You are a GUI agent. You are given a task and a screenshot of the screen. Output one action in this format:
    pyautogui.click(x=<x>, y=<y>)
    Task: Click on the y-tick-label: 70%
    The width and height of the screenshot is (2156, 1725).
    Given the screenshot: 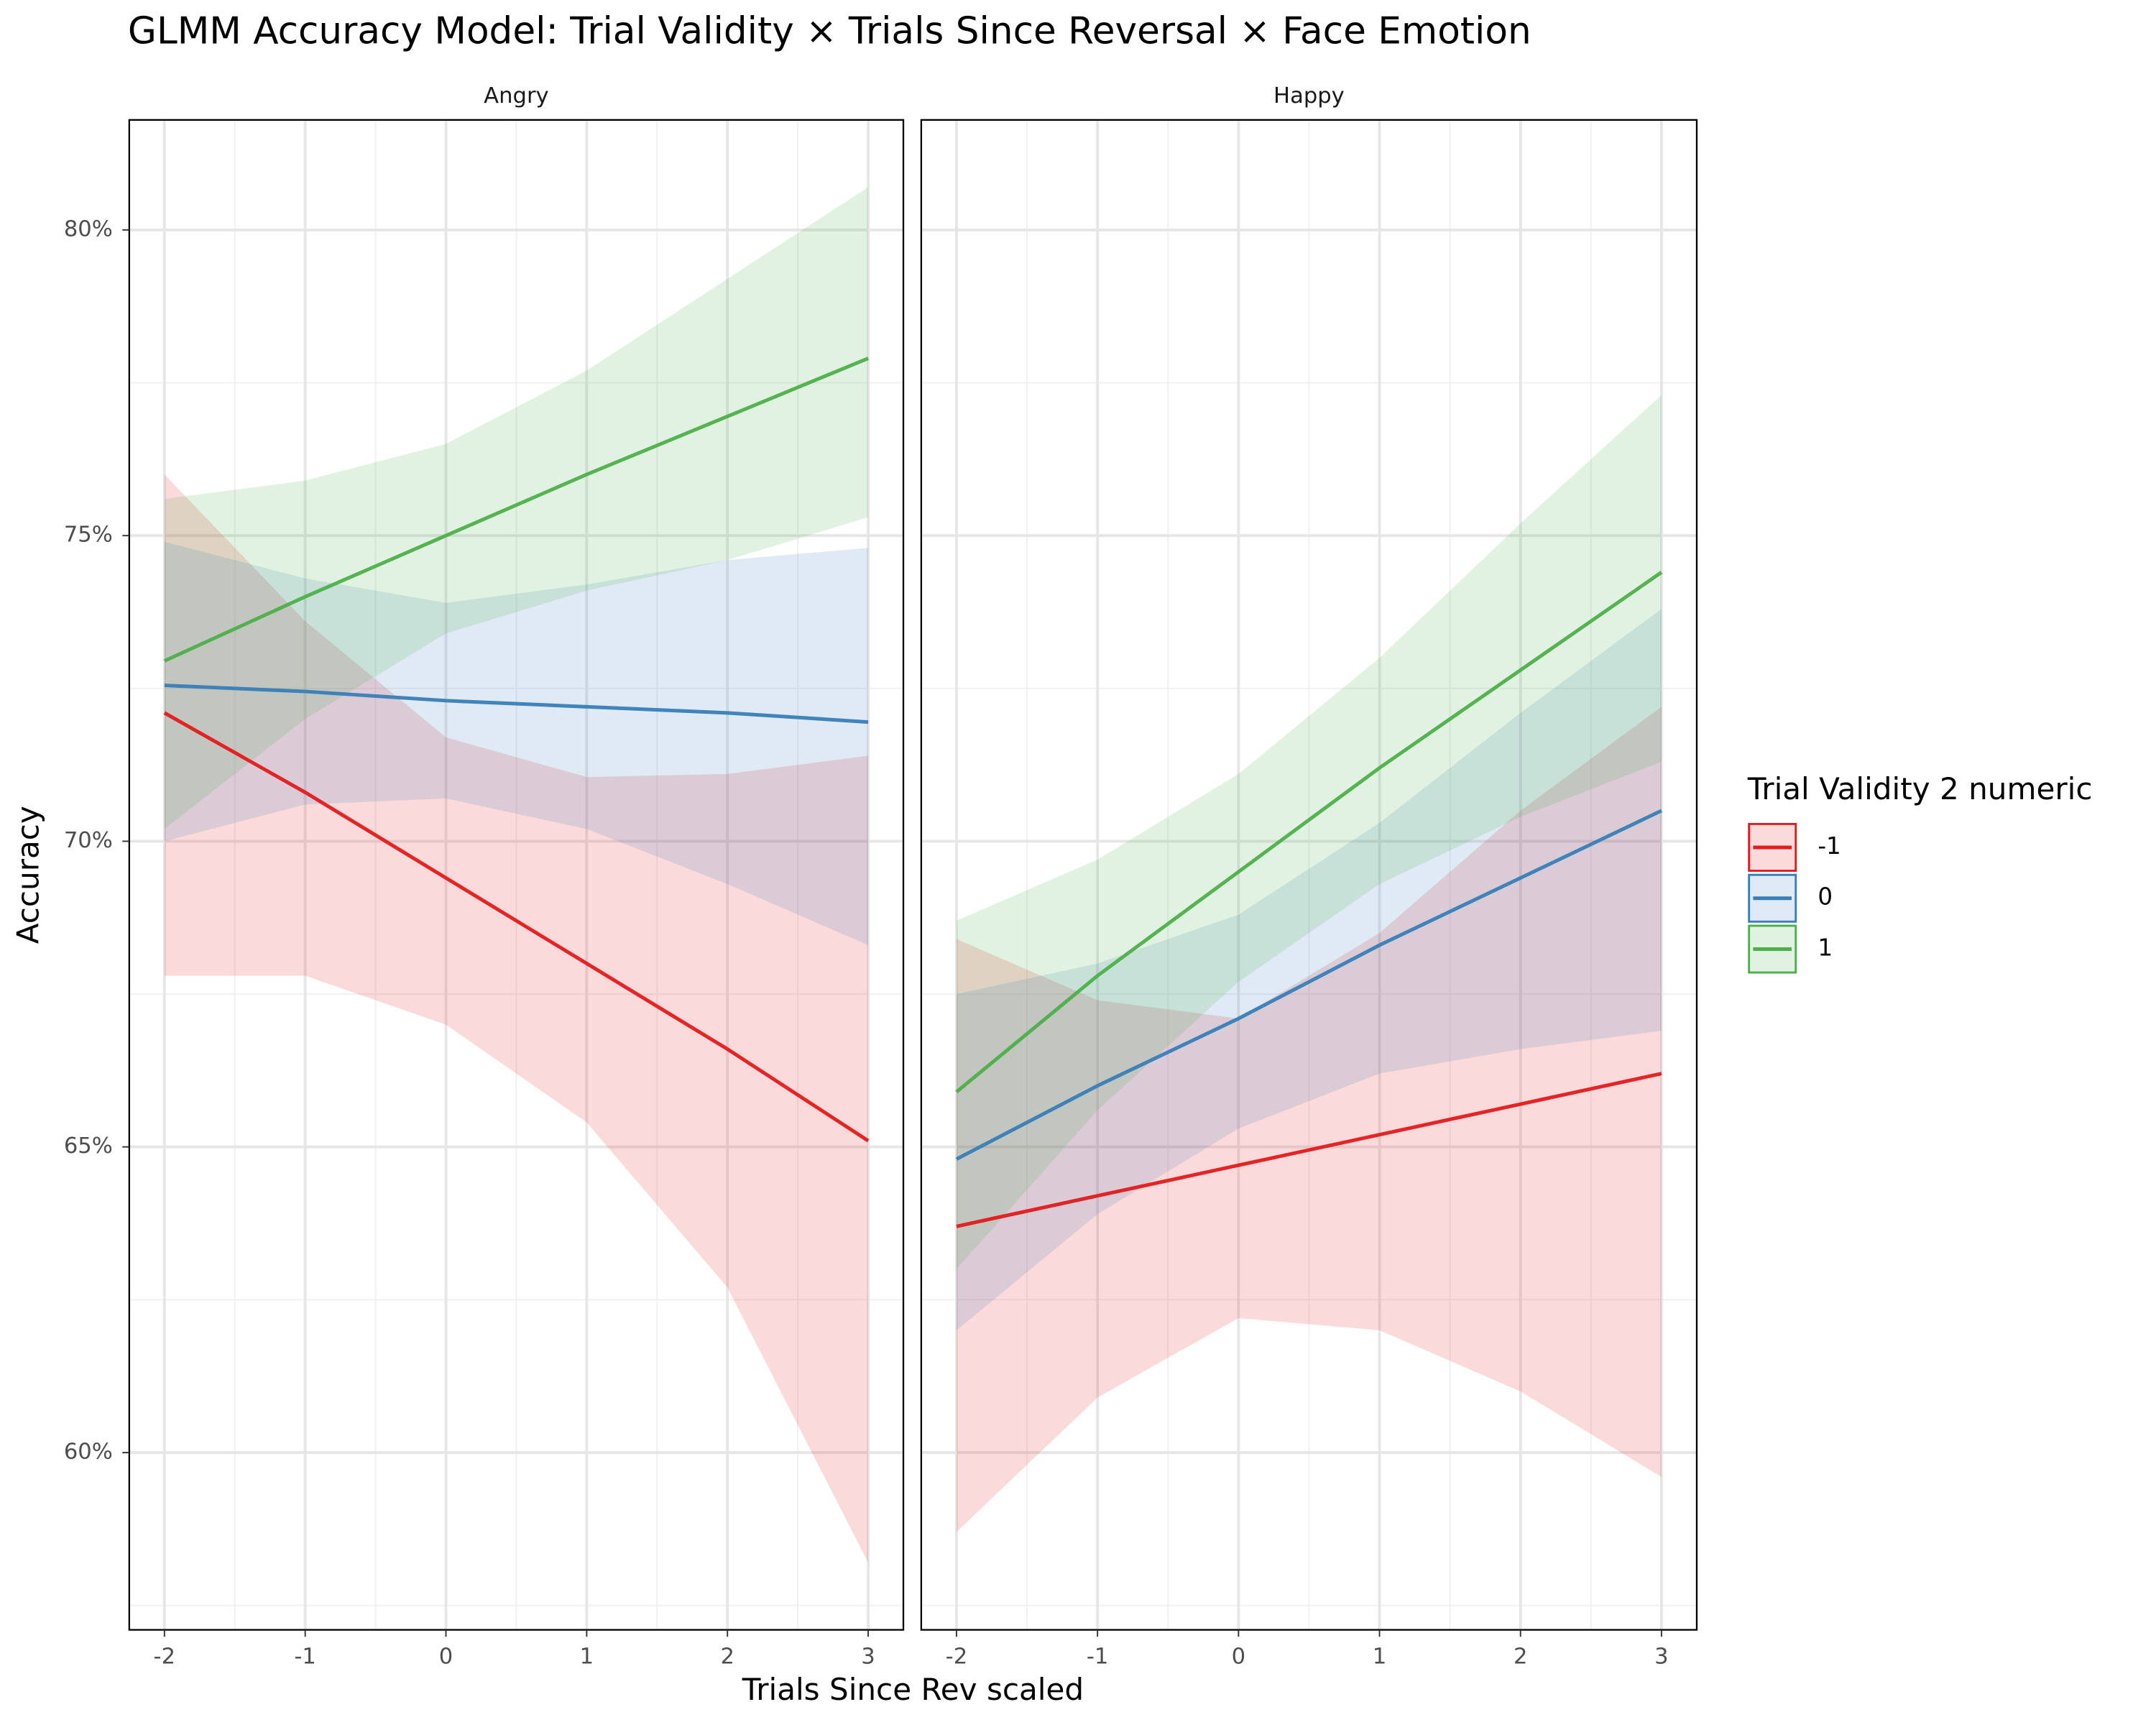 What is the action you would take?
    pyautogui.click(x=88, y=840)
    